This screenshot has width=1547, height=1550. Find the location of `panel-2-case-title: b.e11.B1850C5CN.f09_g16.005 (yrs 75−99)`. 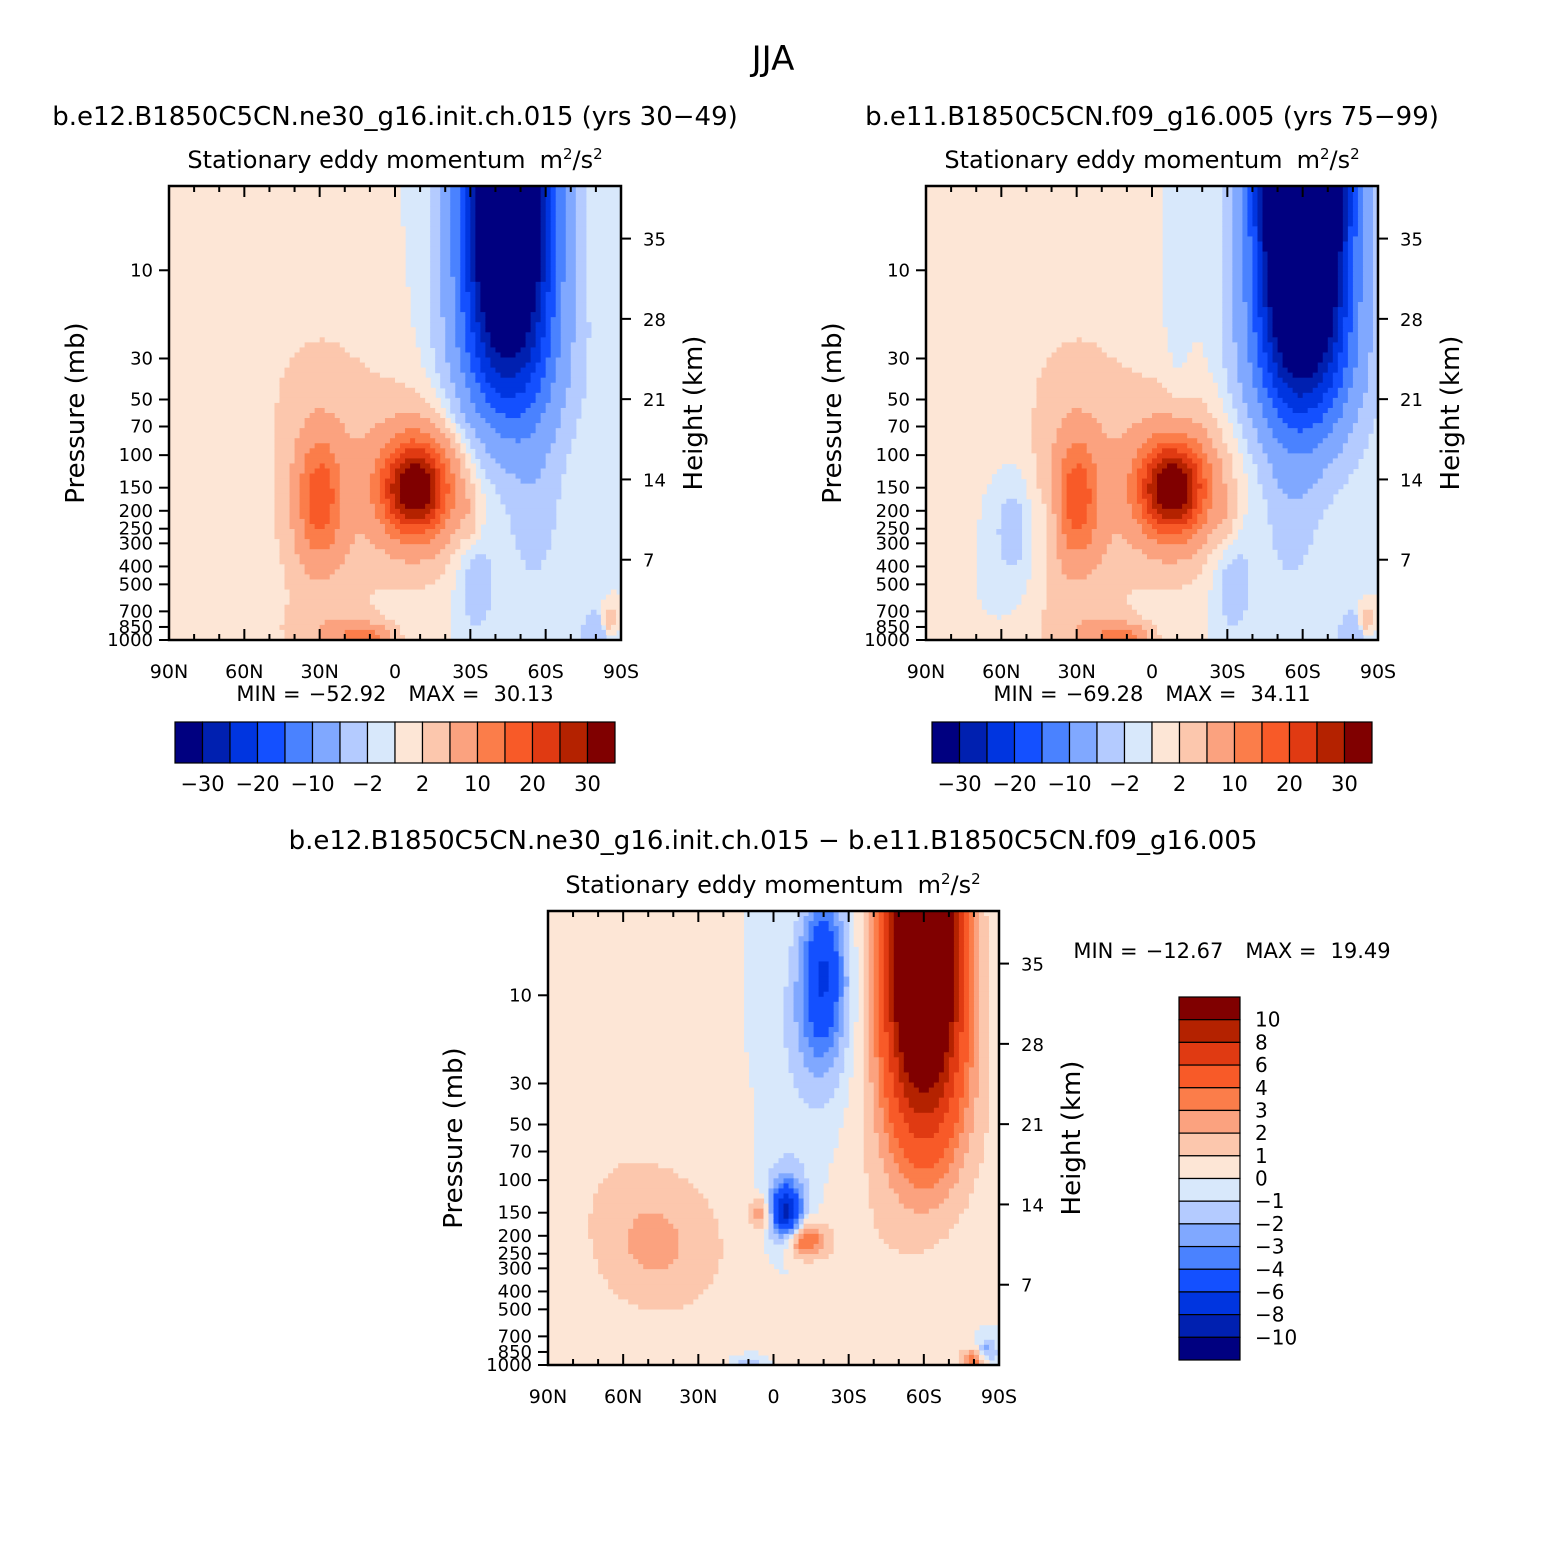

panel-2-case-title: b.e11.B1850C5CN.f09_g16.005 (yrs 75−99) is located at coordinates (1152, 117).